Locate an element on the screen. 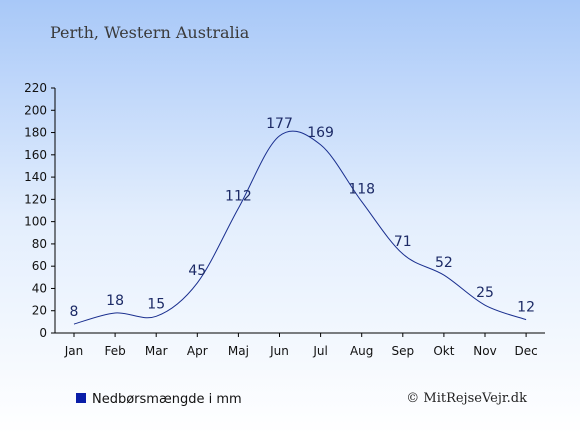 The height and width of the screenshot is (435, 580). y-tick-label: 80 is located at coordinates (39, 244).